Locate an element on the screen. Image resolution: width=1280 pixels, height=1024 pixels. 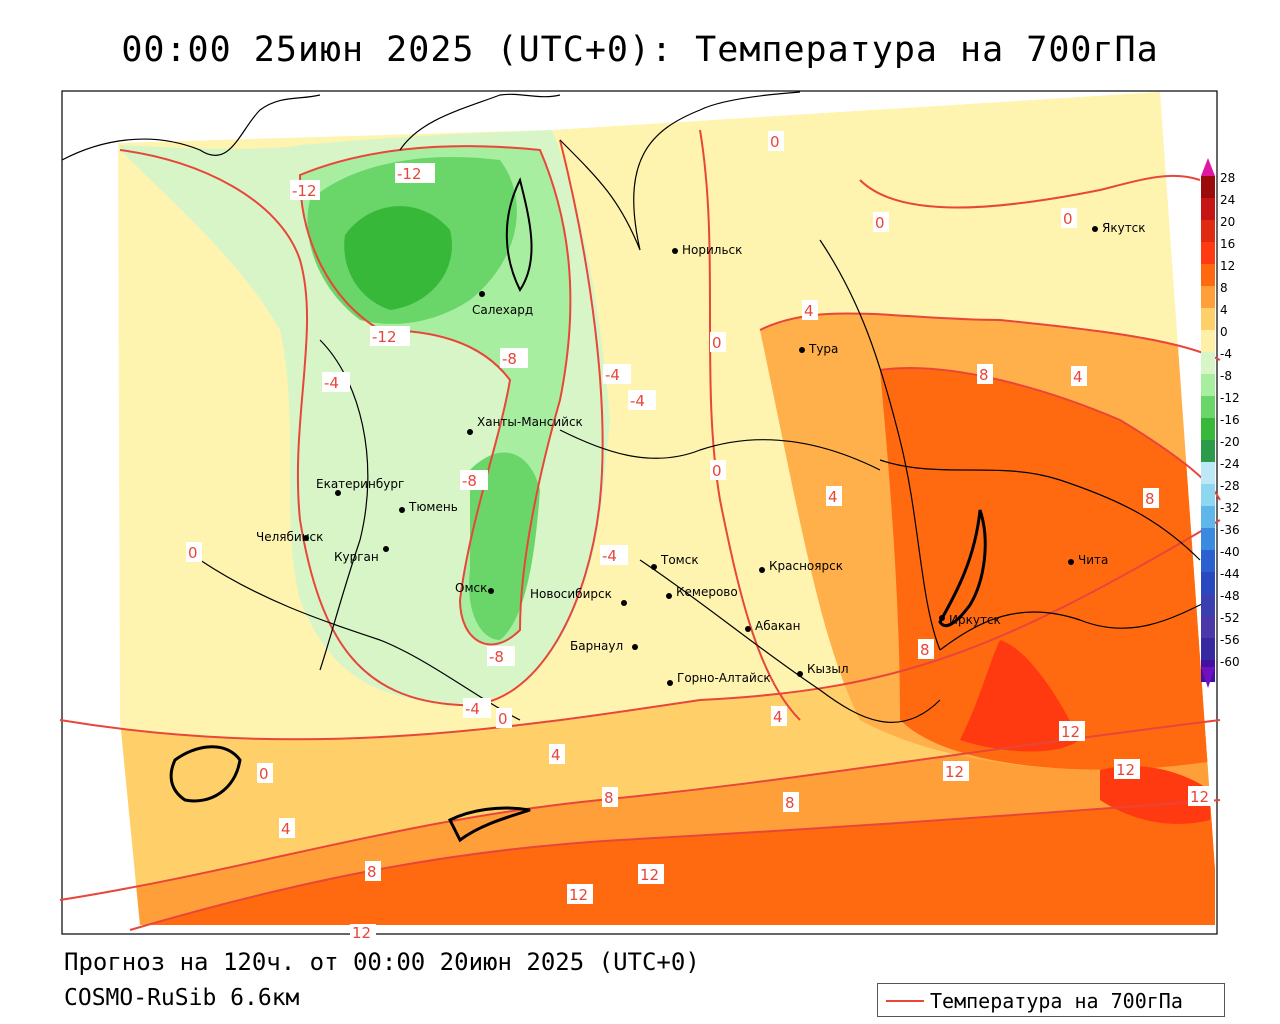
colorbar-label: 8 is located at coordinates (1224, 288).